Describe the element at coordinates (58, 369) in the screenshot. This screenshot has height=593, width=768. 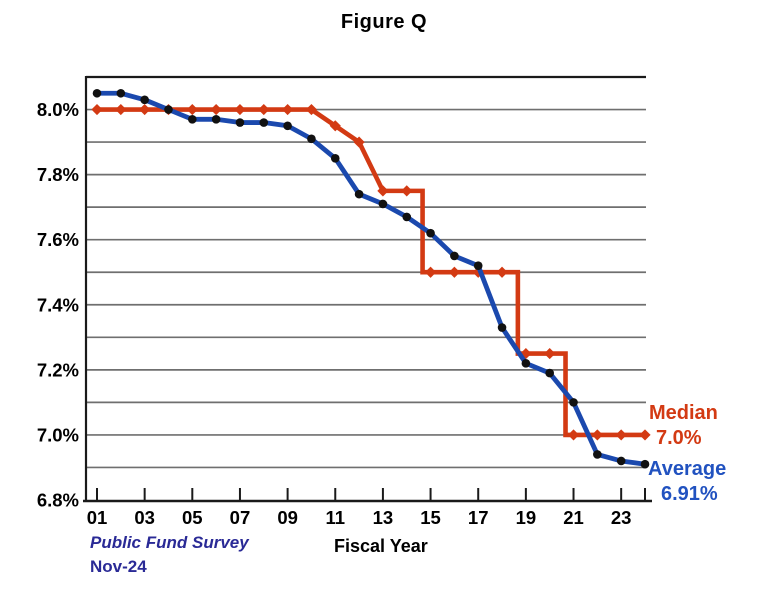
I see `y-tick-label: 7.2%` at that location.